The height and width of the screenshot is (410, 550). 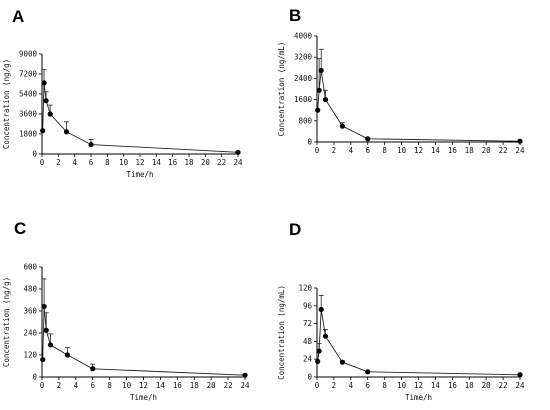 I want to click on y-tick-label: 72, so click(x=307, y=323).